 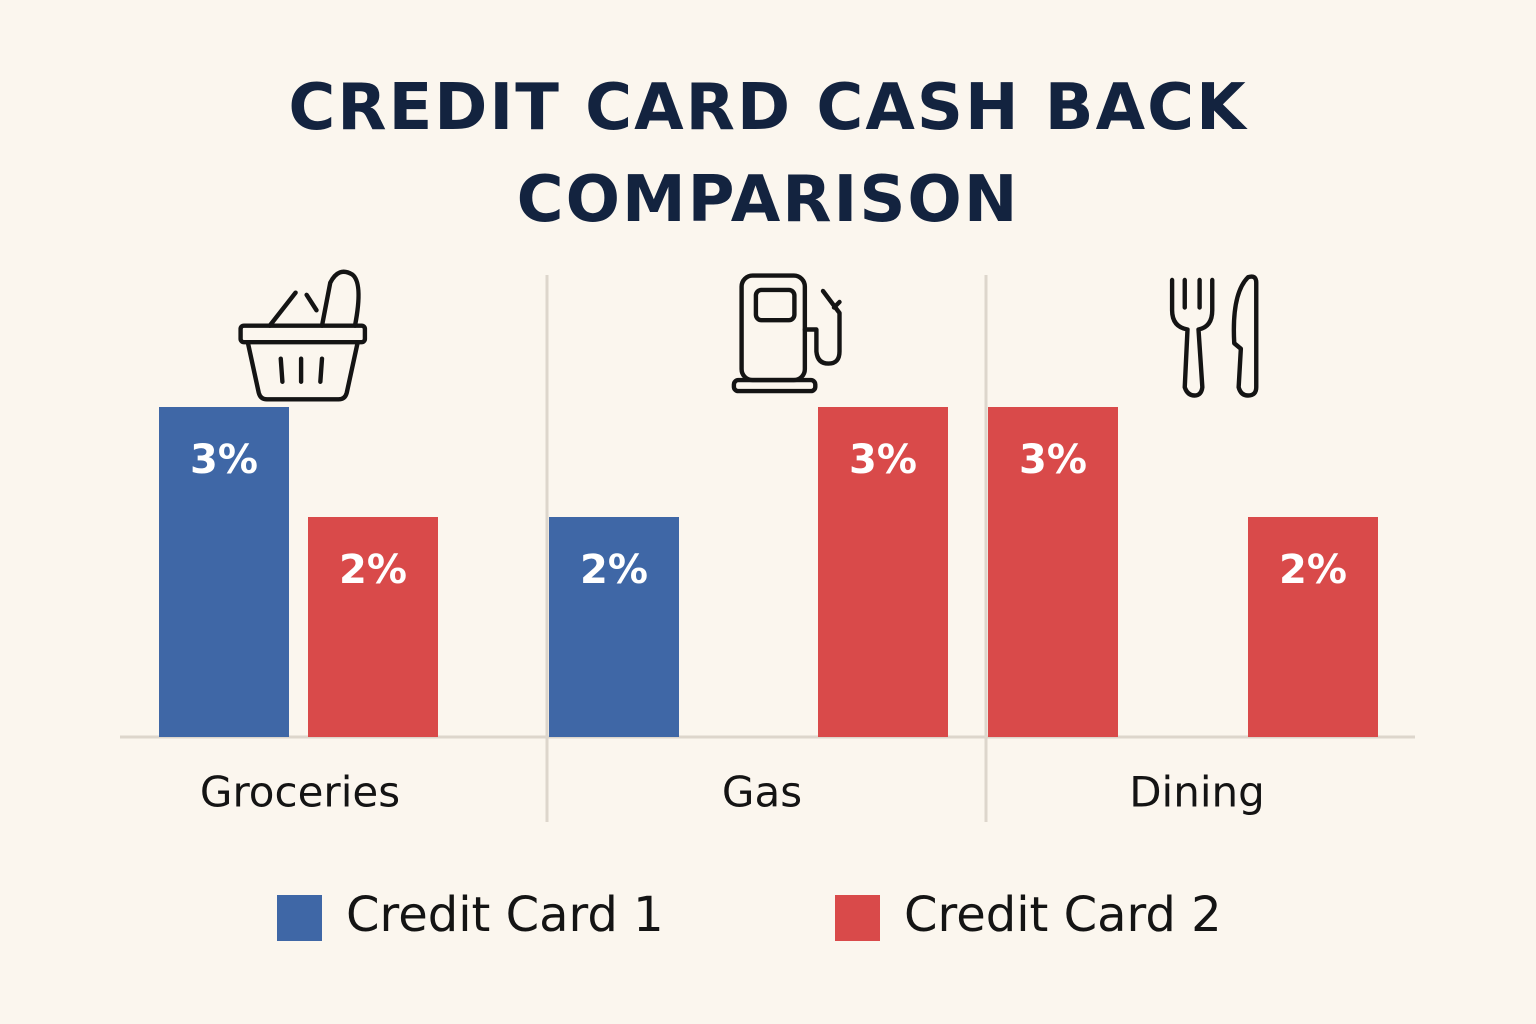 What do you see at coordinates (762, 792) in the screenshot?
I see `x-tick-label: Gas` at bounding box center [762, 792].